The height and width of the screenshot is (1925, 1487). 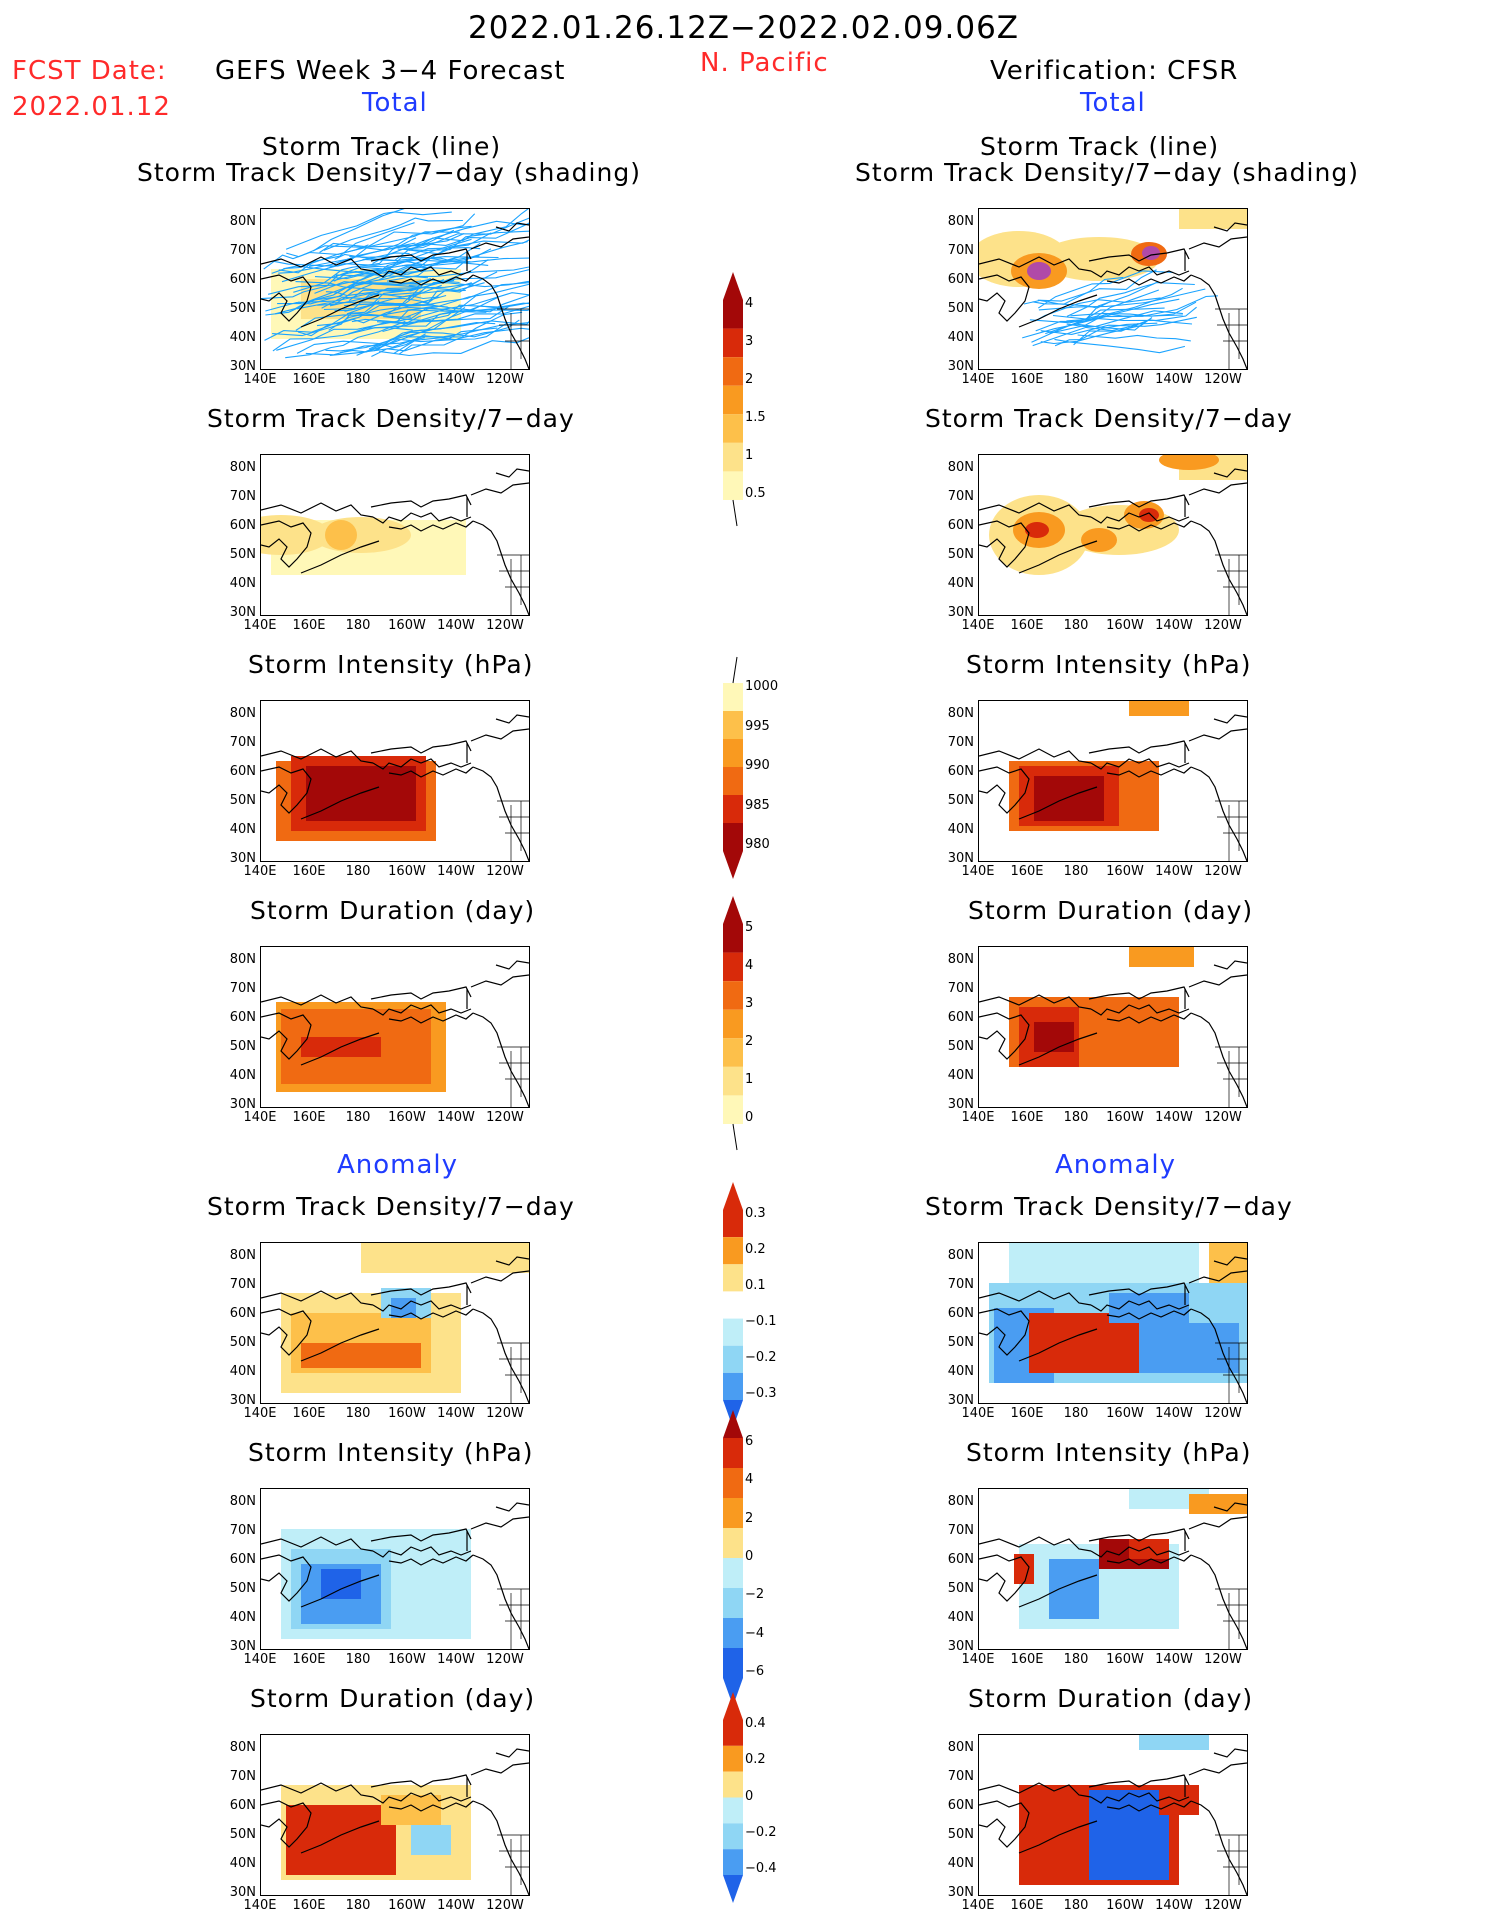 What do you see at coordinates (755, 1213) in the screenshot?
I see `colorbar-tick-label: 0.3` at bounding box center [755, 1213].